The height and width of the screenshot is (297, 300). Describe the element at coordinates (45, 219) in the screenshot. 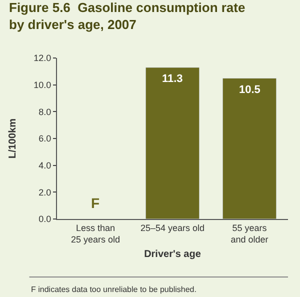

I see `y-tick-label: 0.0` at that location.